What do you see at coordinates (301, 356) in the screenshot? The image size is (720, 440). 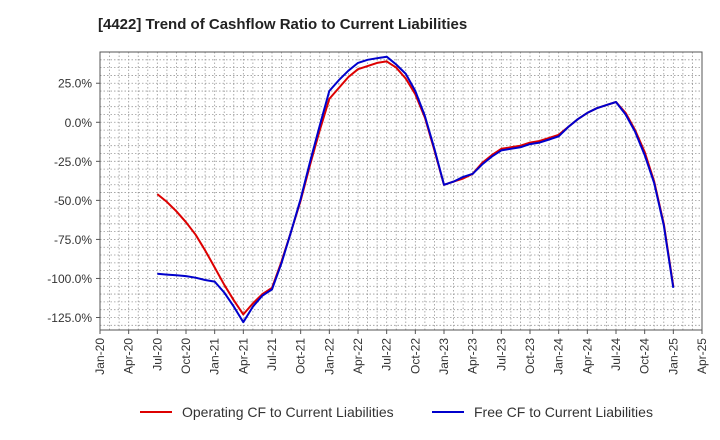 I see `x-tick-label: Oct-21` at bounding box center [301, 356].